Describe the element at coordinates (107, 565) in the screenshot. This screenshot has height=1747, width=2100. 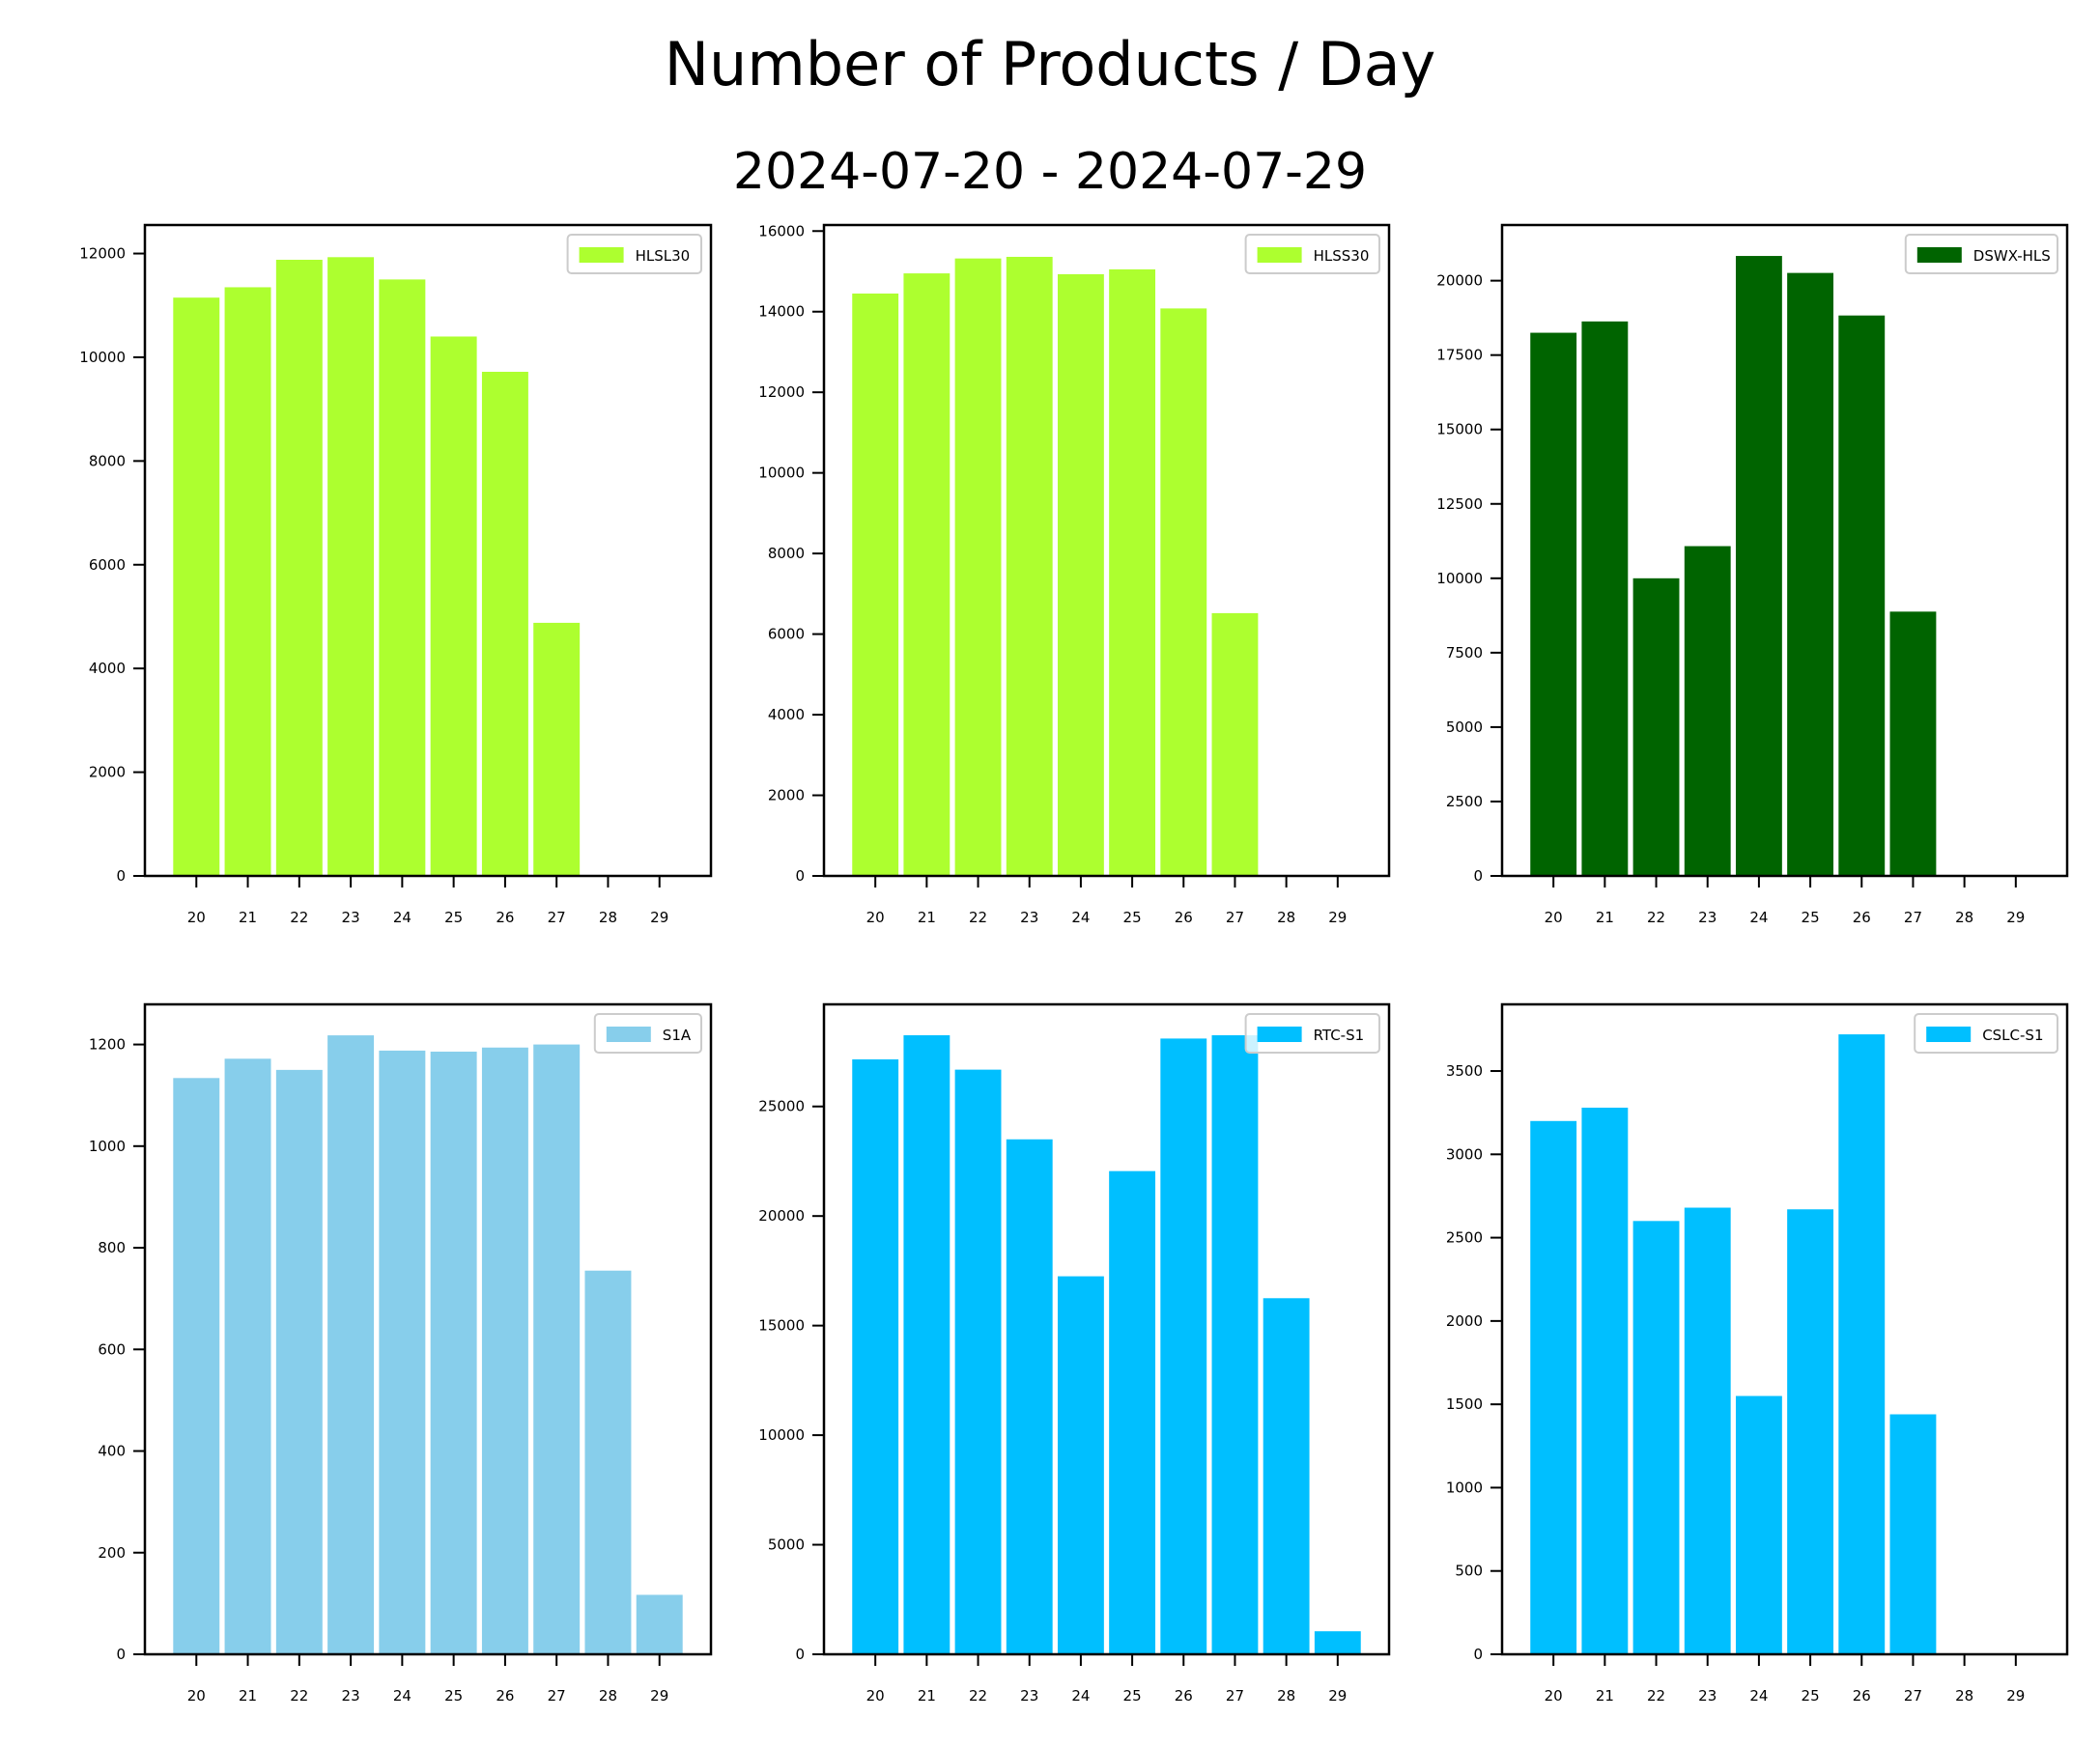
I see `y-tick-label: 6000` at that location.